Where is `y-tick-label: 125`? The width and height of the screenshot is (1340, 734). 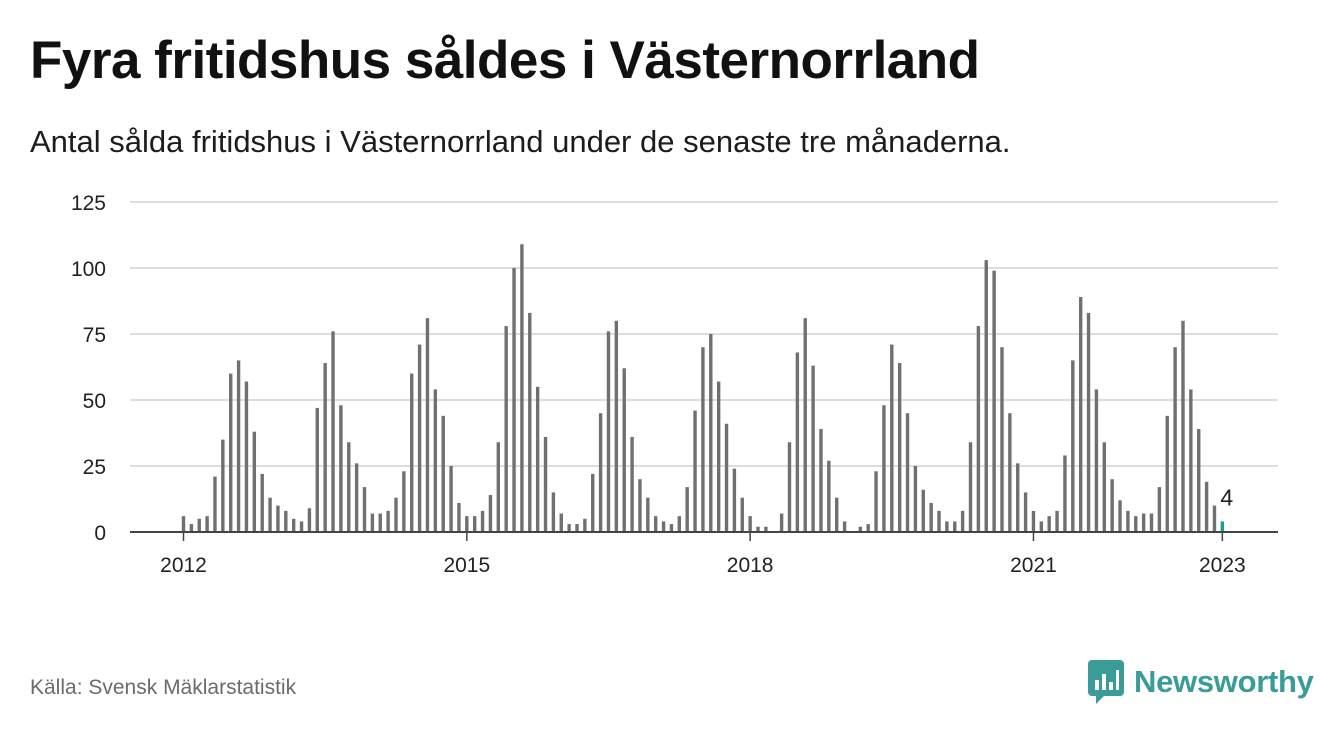
y-tick-label: 125 is located at coordinates (88, 203).